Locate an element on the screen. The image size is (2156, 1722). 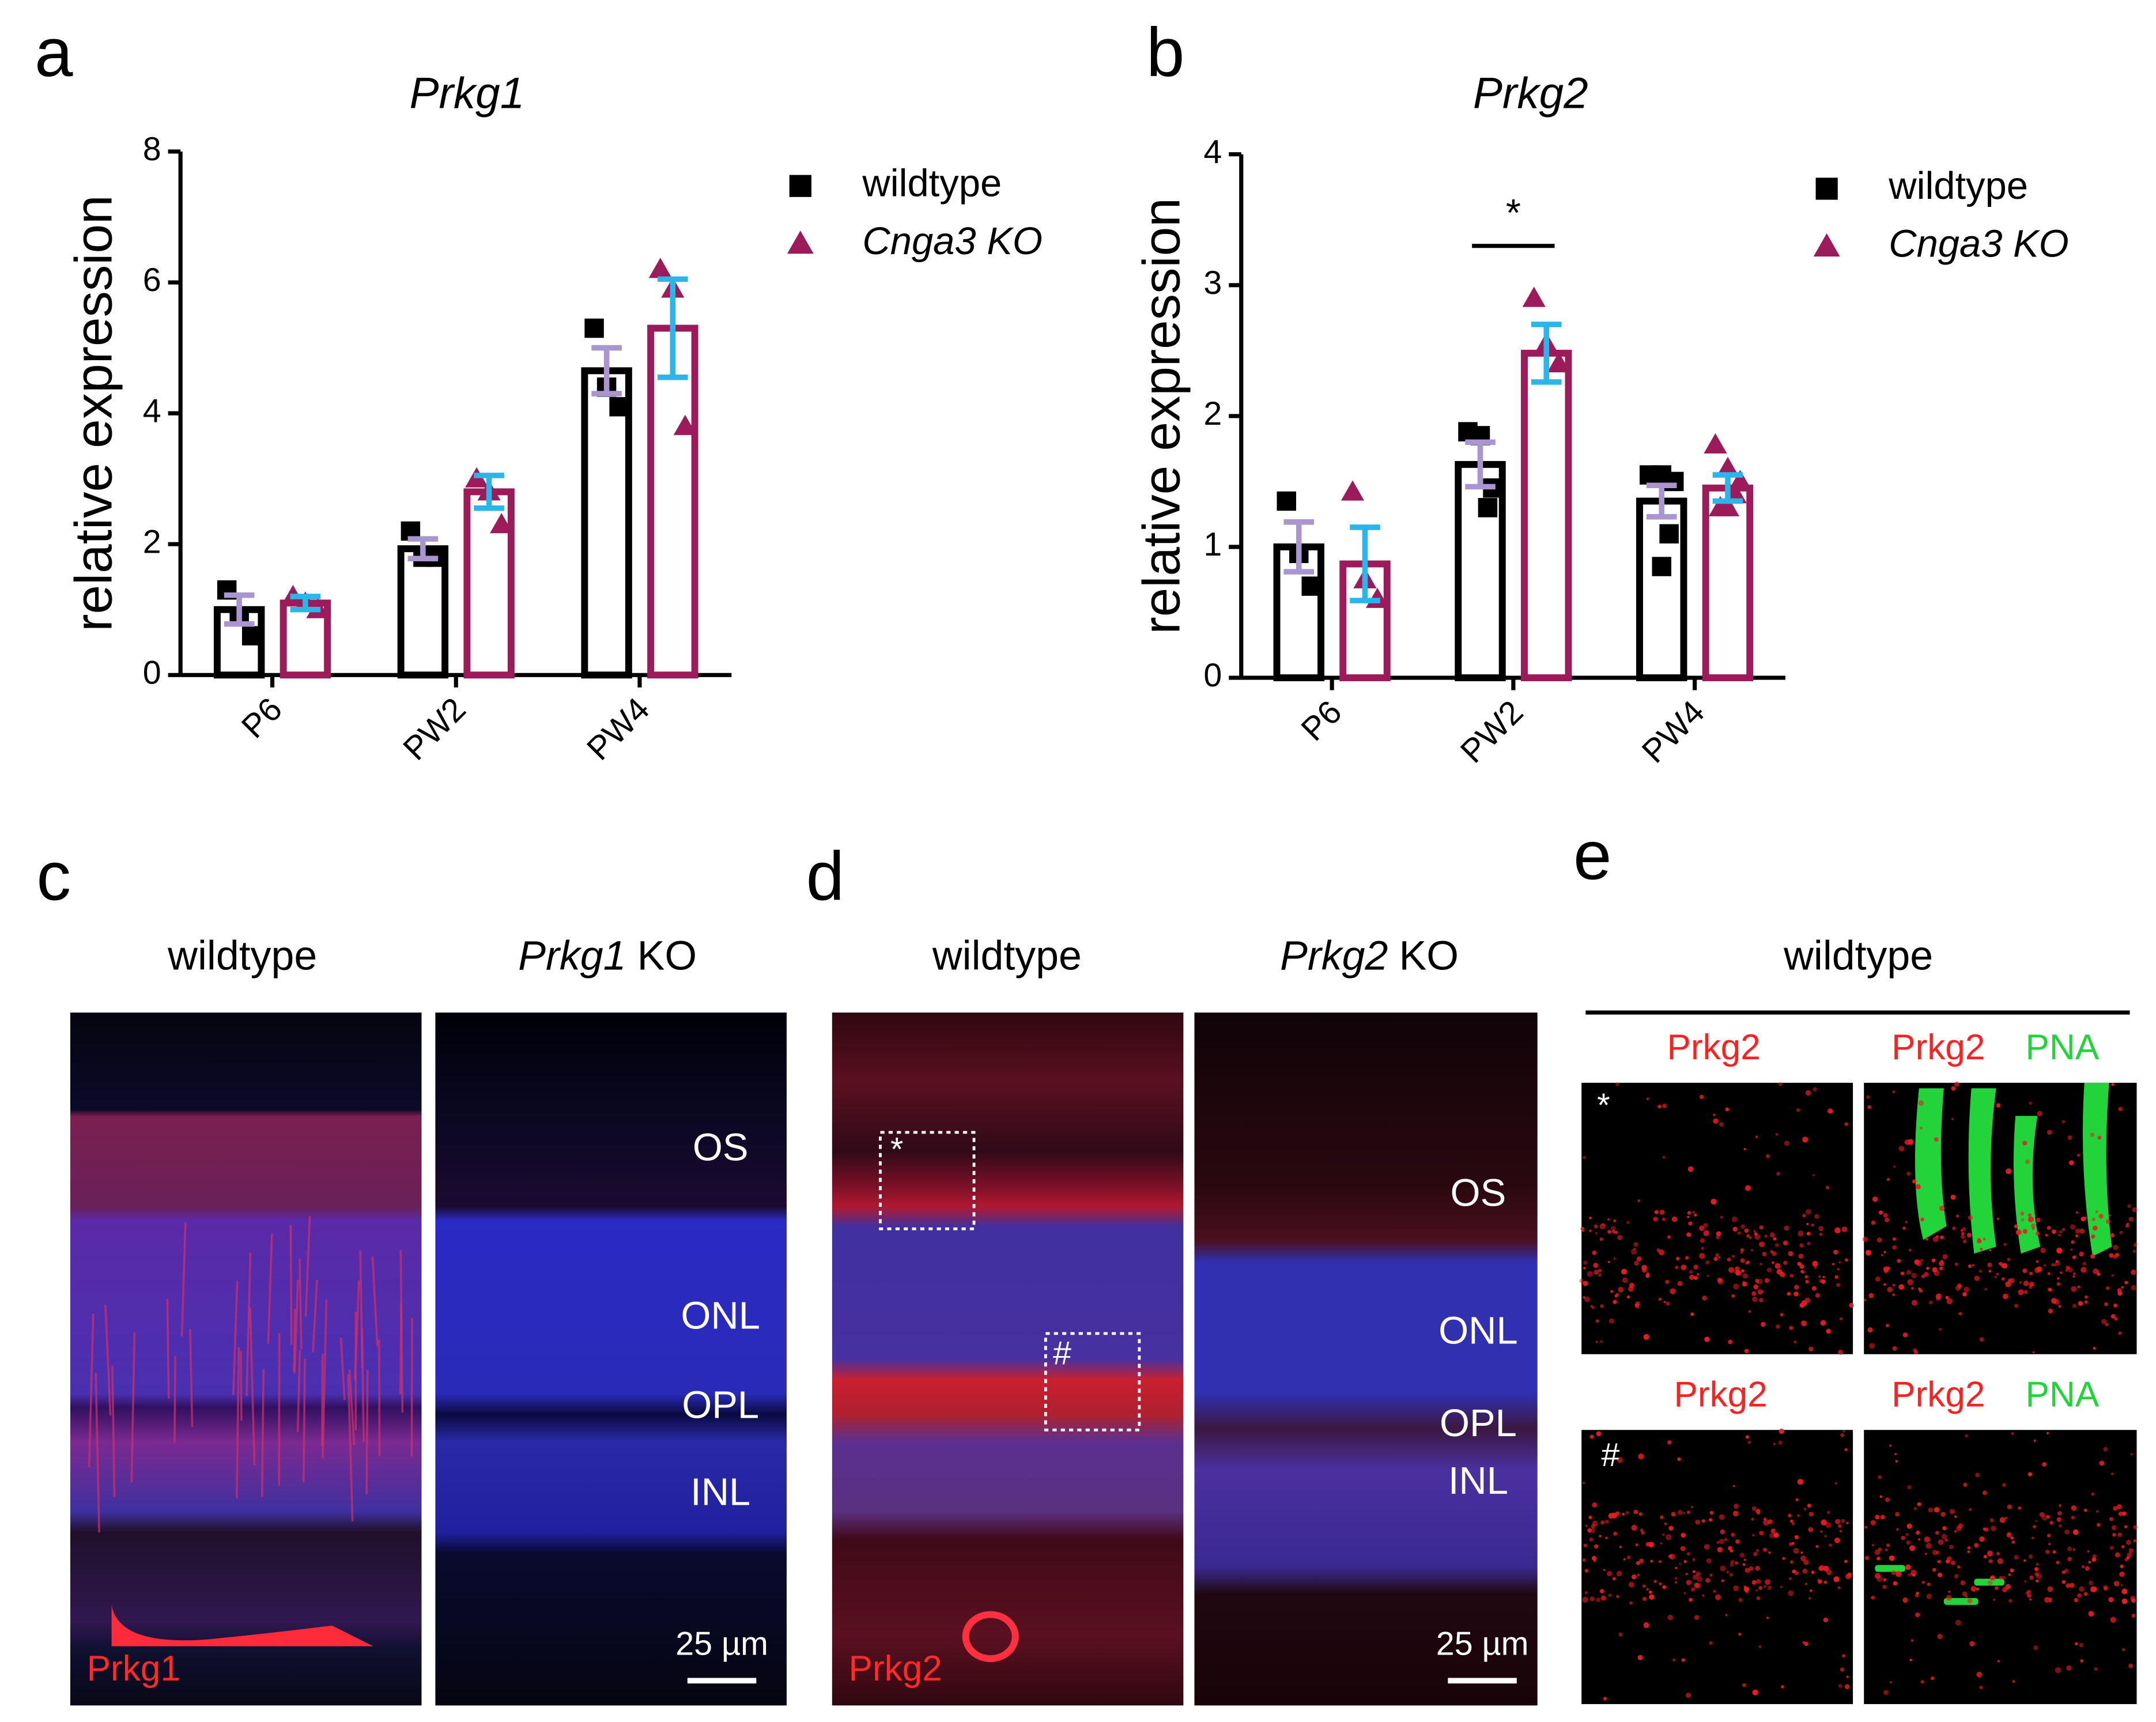
gene: Prkg1 is located at coordinates (572, 956).